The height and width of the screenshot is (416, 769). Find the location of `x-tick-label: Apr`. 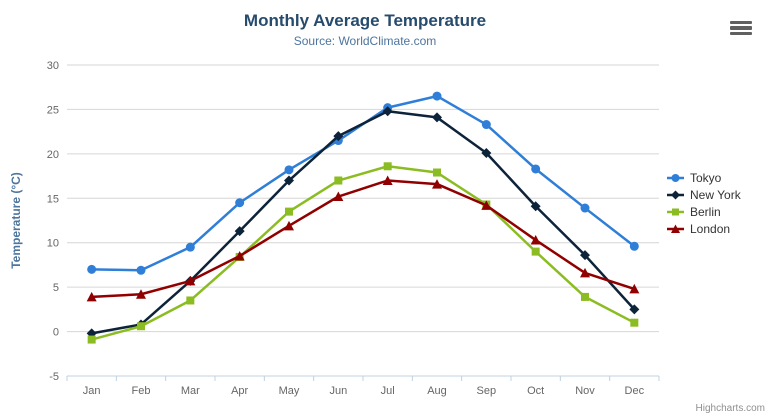

x-tick-label: Apr is located at coordinates (239, 391).